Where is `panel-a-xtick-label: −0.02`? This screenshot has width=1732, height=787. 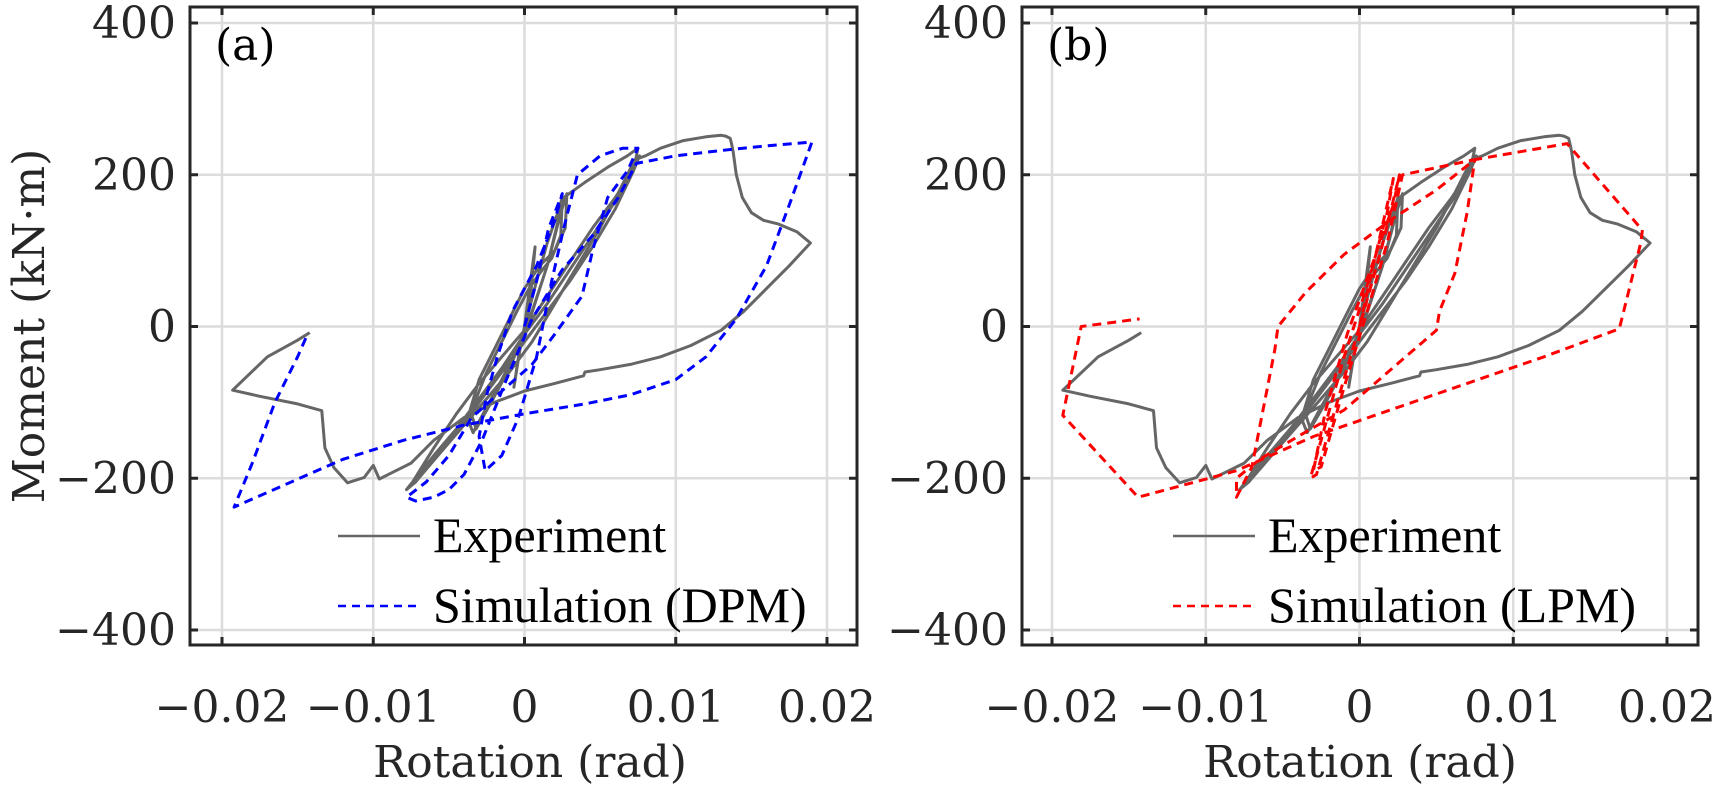
panel-a-xtick-label: −0.02 is located at coordinates (222, 707).